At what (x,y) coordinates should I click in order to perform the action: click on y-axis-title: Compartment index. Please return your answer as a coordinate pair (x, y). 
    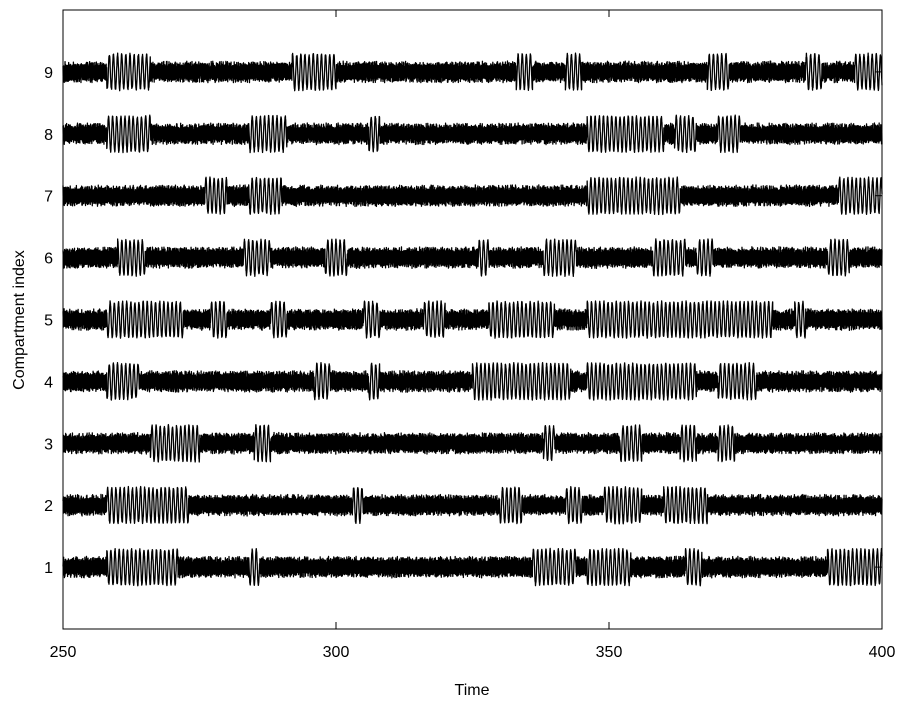
    Looking at the image, I should click on (19, 320).